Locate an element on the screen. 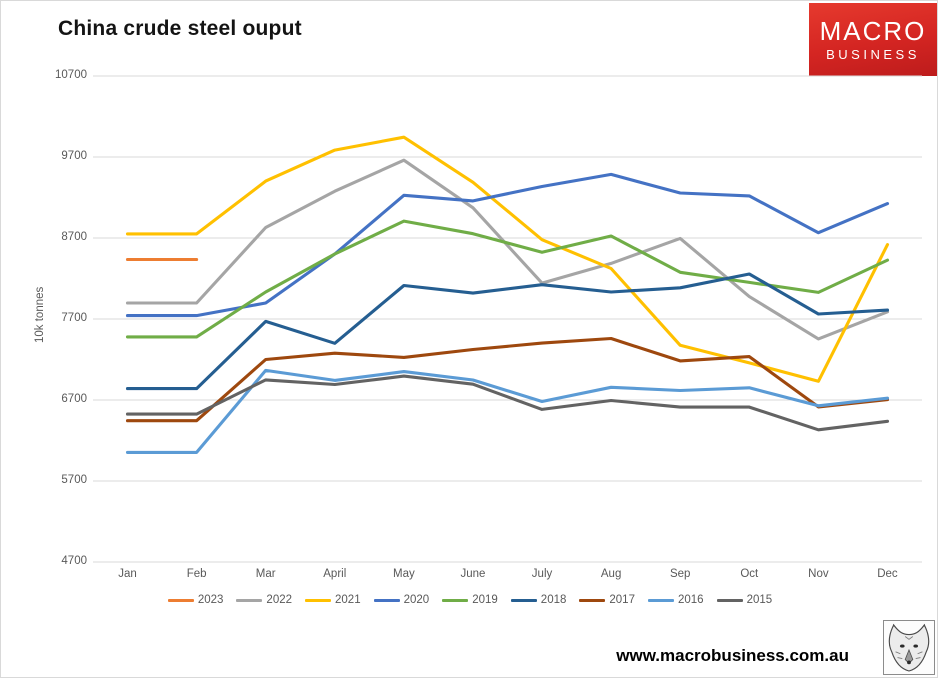 This screenshot has height=678, width=938. x-tick-label: Feb is located at coordinates (196, 574).